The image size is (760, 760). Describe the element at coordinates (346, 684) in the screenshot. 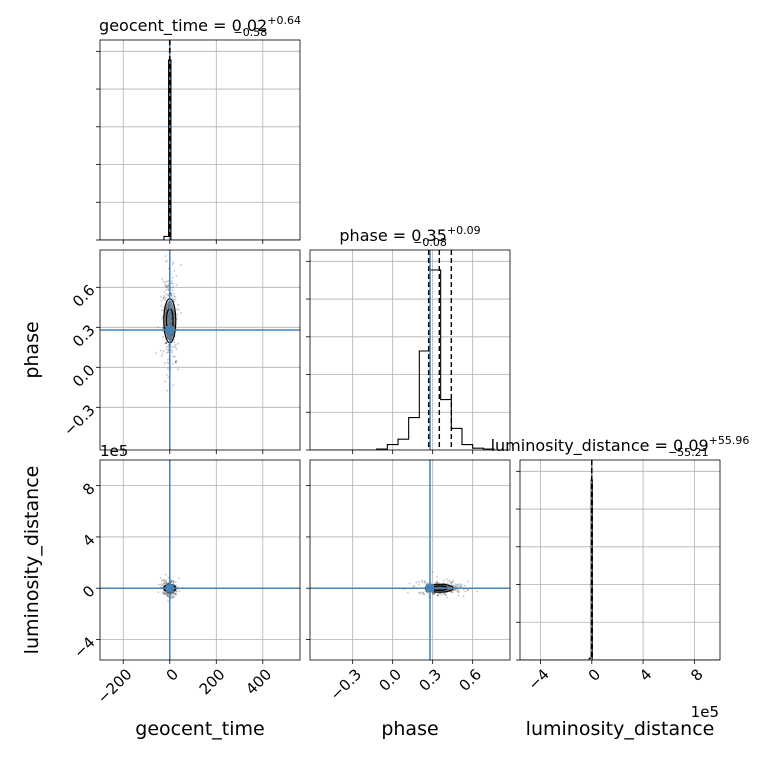

I see `x-tick-label-phase: −0.3` at that location.